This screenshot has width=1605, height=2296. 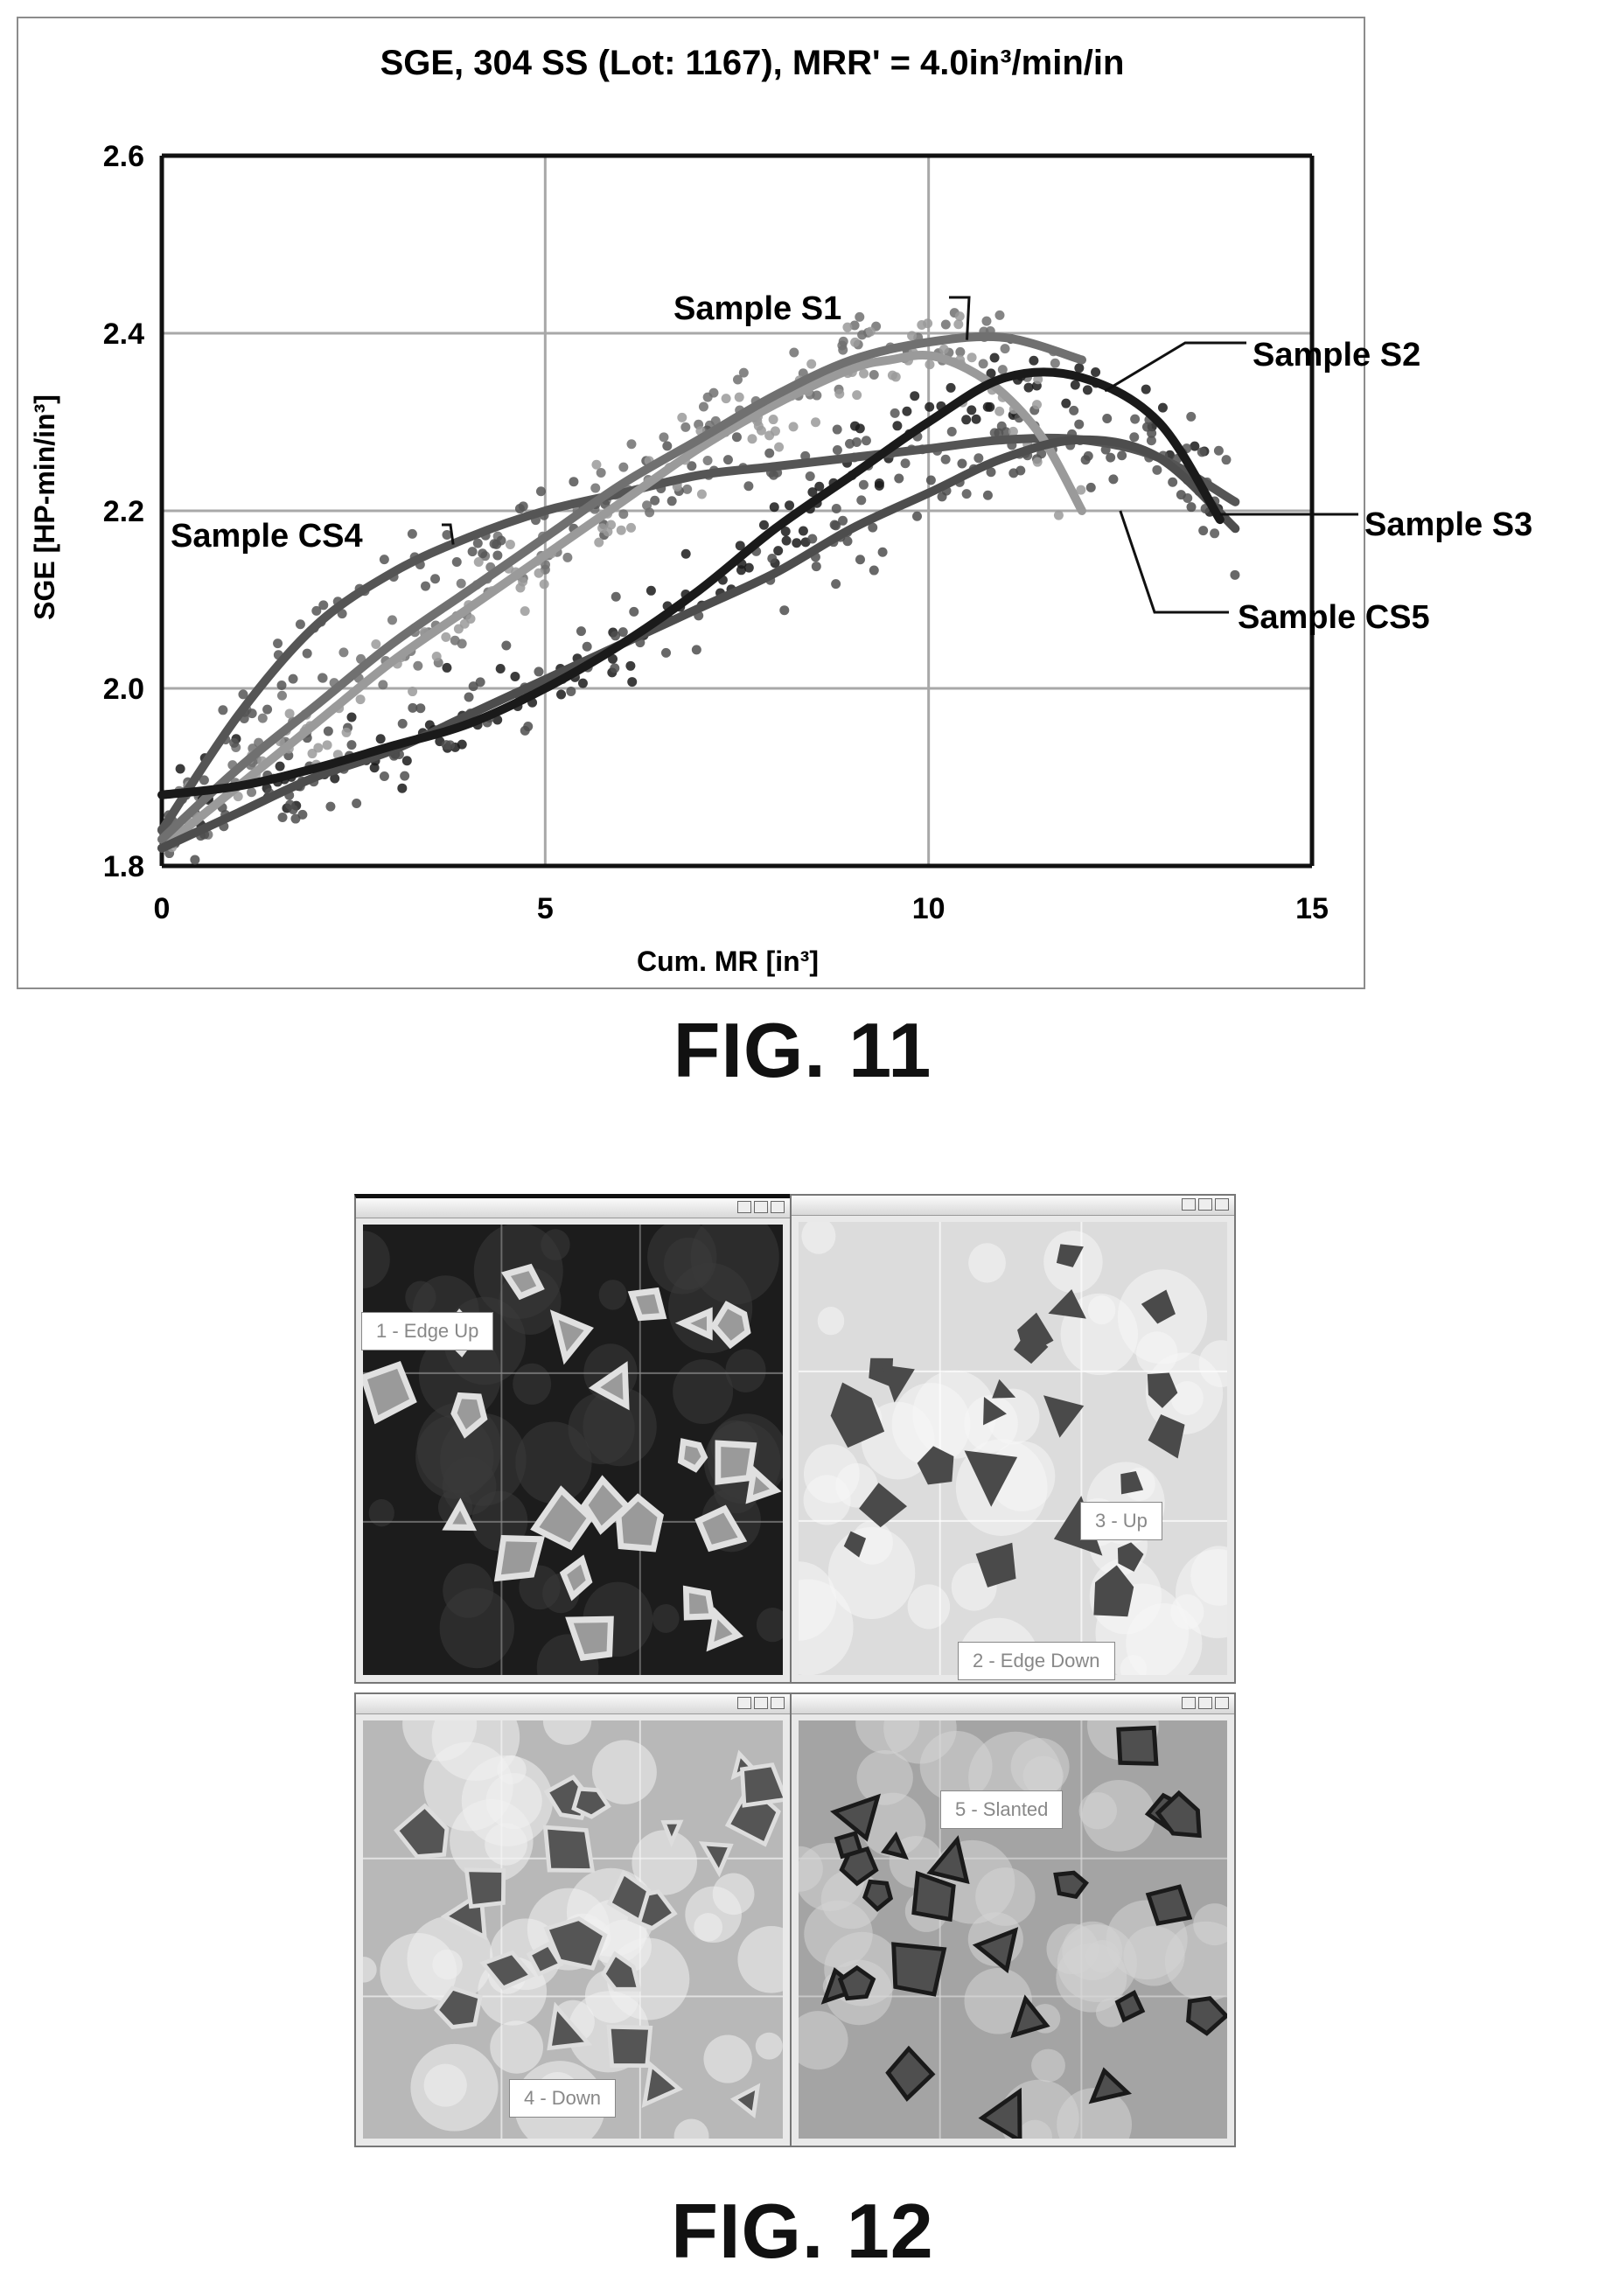 I want to click on y-tick-label: 2.6, so click(x=124, y=157).